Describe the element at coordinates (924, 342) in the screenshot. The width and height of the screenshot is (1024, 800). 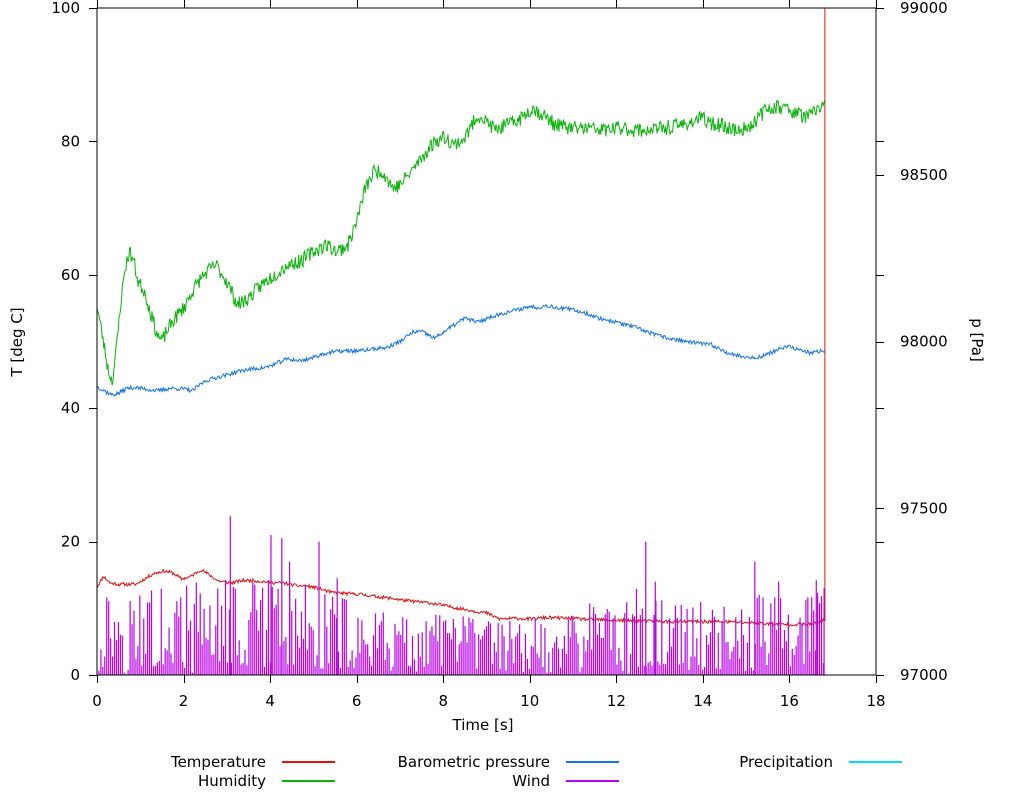
I see `y2-tick-label: 98000` at that location.